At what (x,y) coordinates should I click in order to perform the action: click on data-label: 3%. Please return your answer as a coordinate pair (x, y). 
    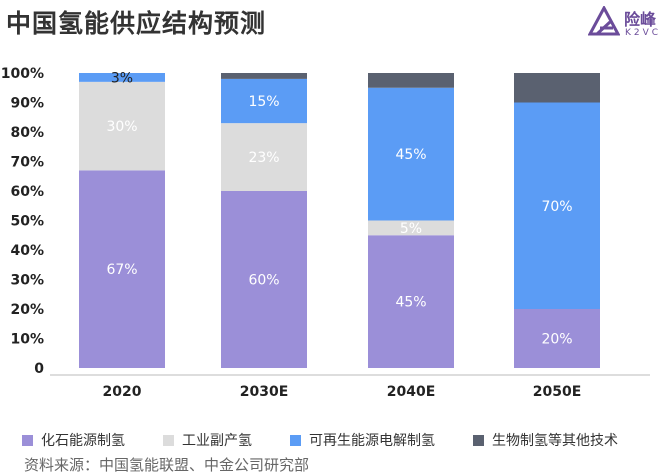
    Looking at the image, I should click on (122, 78).